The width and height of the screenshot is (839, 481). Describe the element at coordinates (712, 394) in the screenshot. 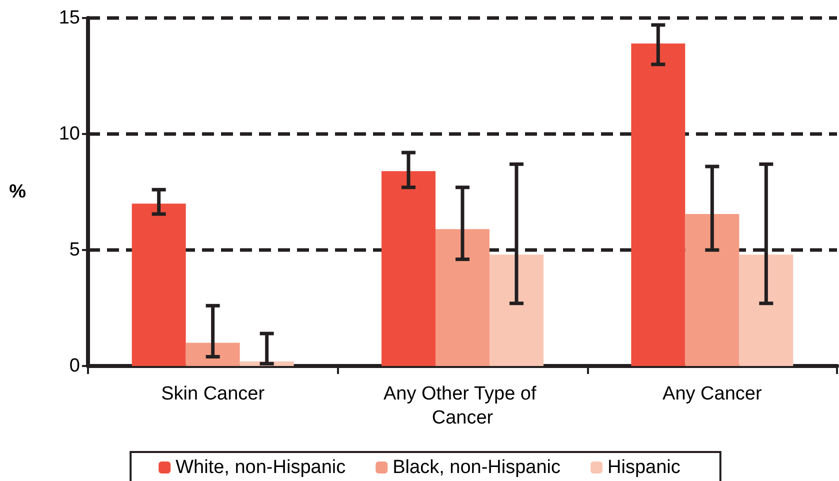

I see `x-tick-label: Any Cancer` at that location.